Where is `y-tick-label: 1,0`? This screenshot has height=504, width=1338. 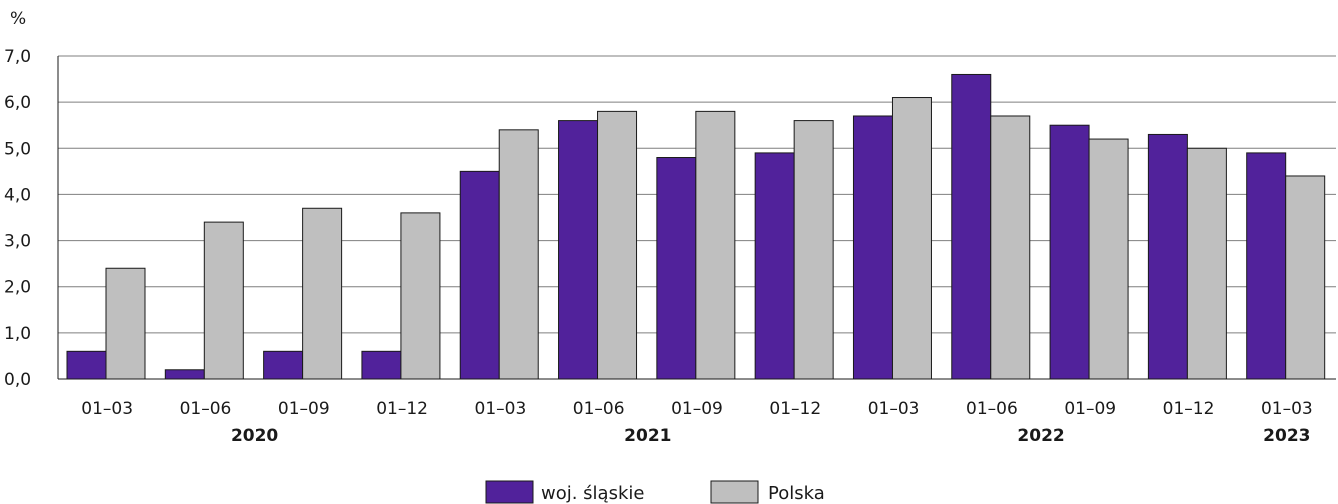 y-tick-label: 1,0 is located at coordinates (17, 334).